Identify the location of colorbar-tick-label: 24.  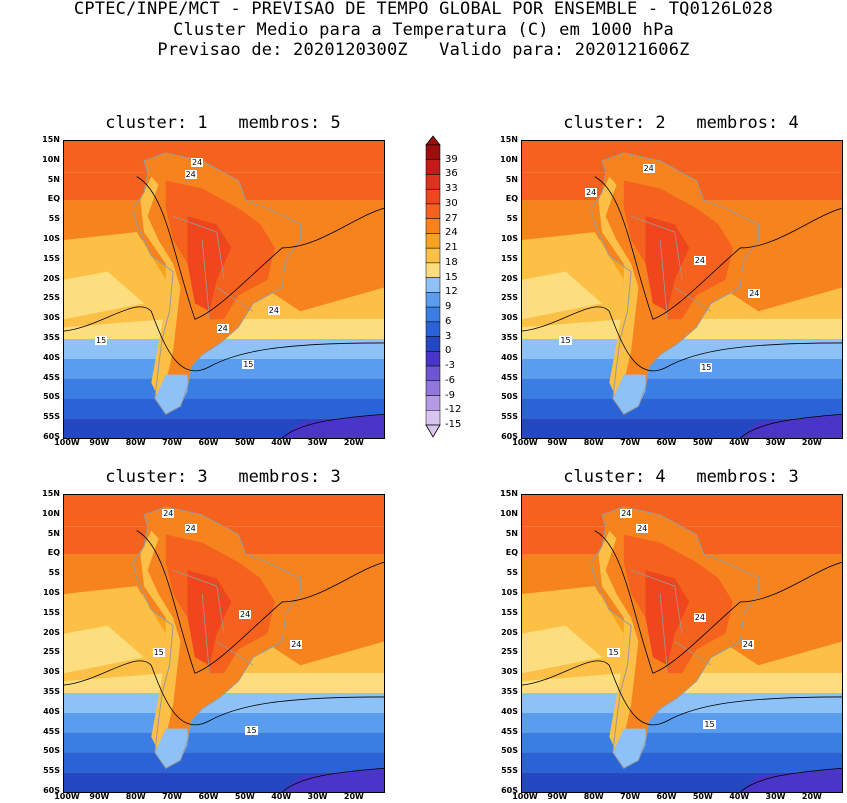
(451, 233).